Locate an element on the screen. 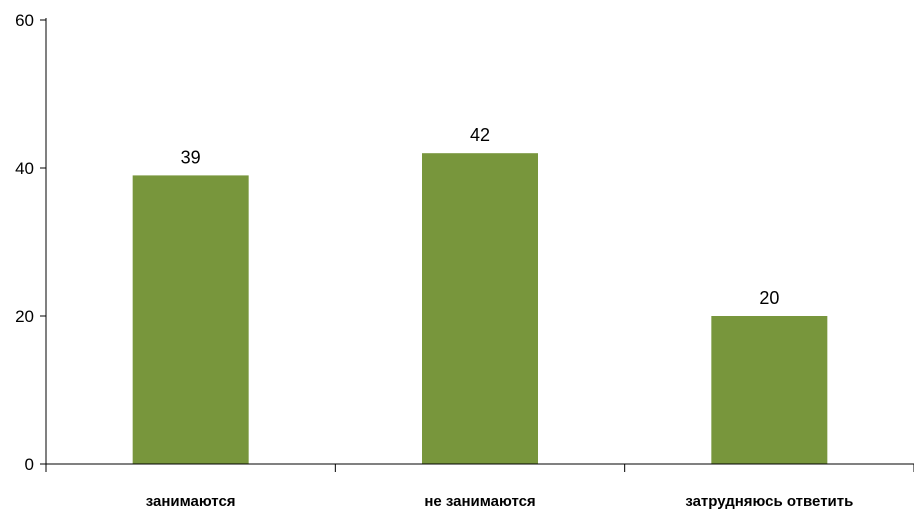 The width and height of the screenshot is (914, 512). y-tick-label-0: 0 is located at coordinates (29, 464).